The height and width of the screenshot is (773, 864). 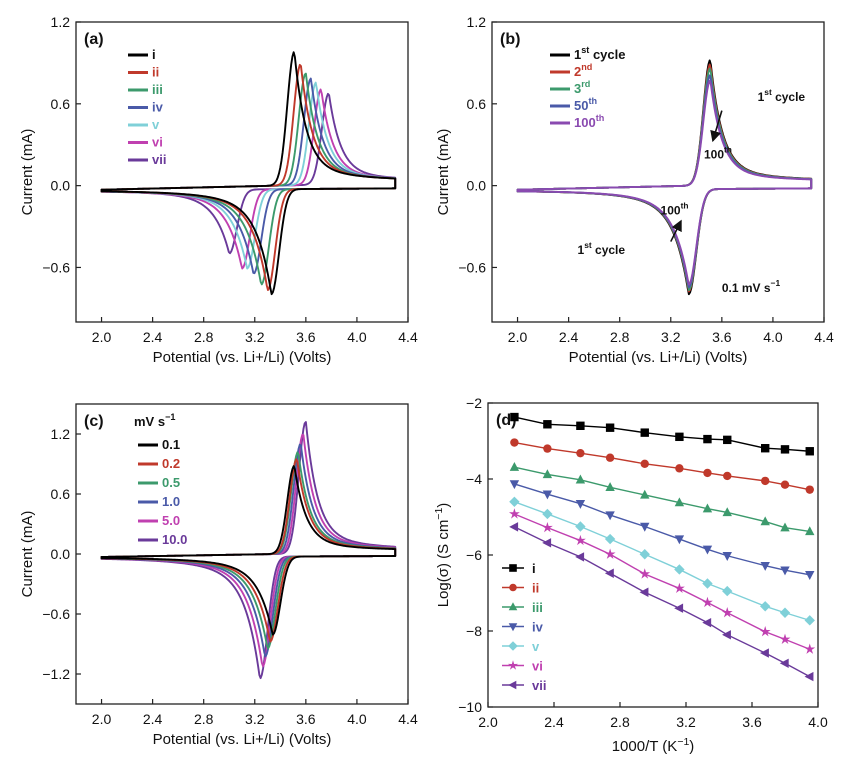 What do you see at coordinates (474, 555) in the screenshot?
I see `y-tick-label: −6` at bounding box center [474, 555].